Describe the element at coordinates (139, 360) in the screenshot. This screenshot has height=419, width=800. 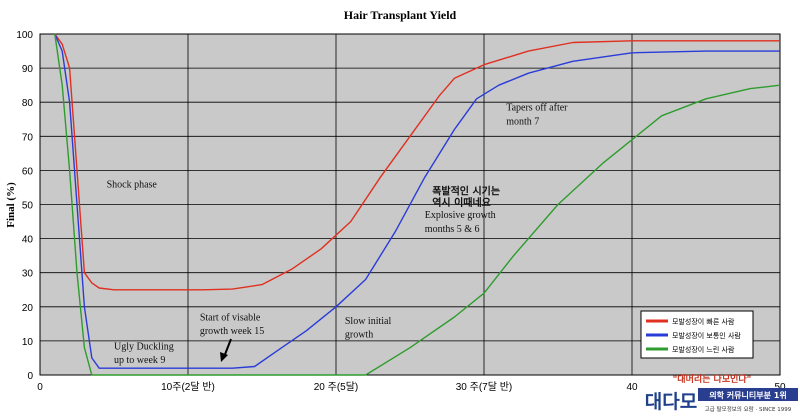
I see `annotation-ugly2: up to week 9` at that location.